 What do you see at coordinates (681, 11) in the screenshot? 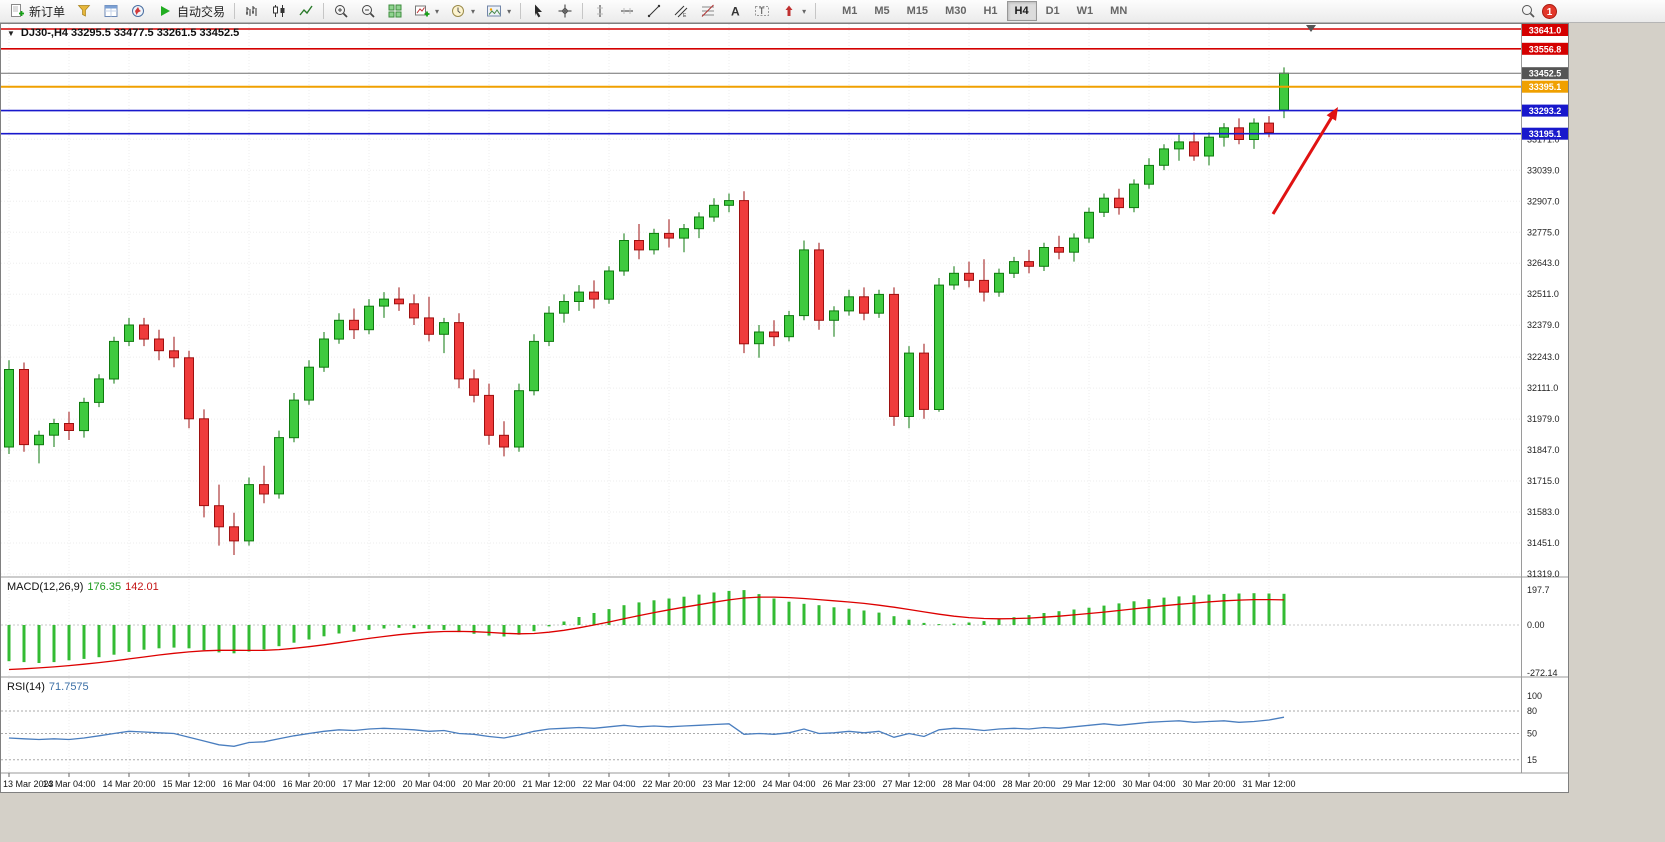
I see `channel-button: E` at bounding box center [681, 11].